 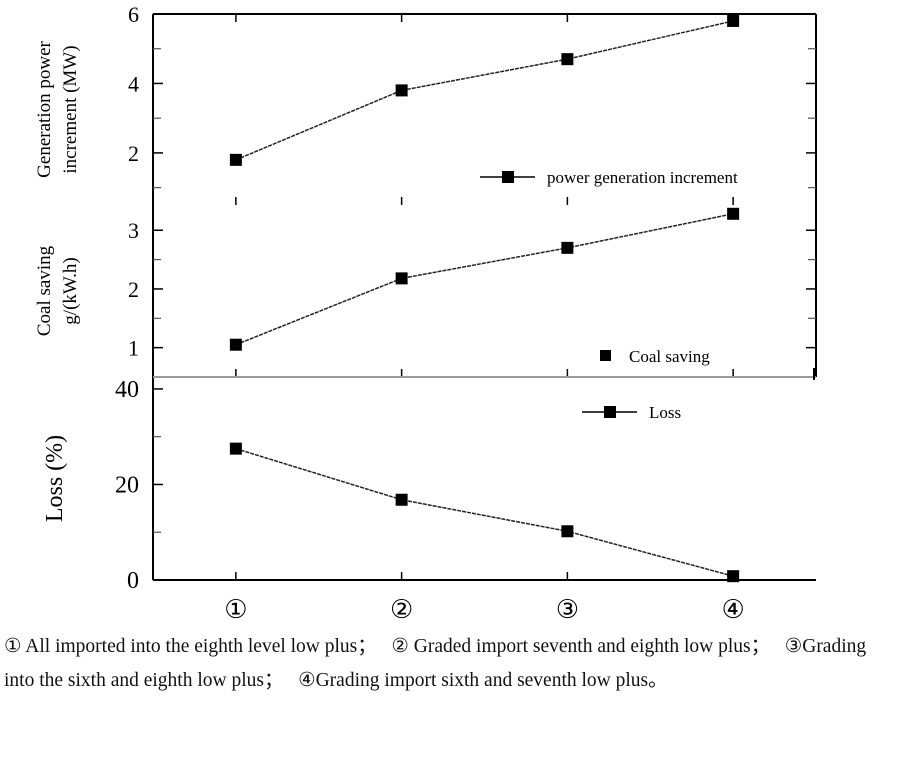 What do you see at coordinates (133, 230) in the screenshot?
I see `y-tick-label: 3` at bounding box center [133, 230].